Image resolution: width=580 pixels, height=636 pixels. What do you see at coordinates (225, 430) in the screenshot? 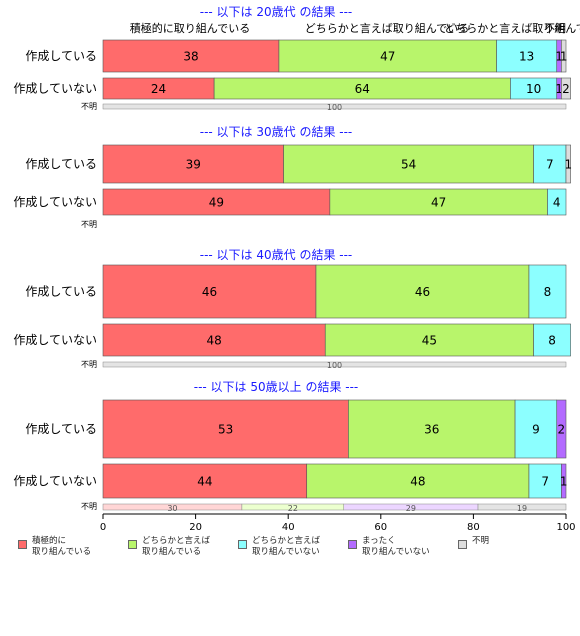
I see `data-label: 53` at bounding box center [225, 430].